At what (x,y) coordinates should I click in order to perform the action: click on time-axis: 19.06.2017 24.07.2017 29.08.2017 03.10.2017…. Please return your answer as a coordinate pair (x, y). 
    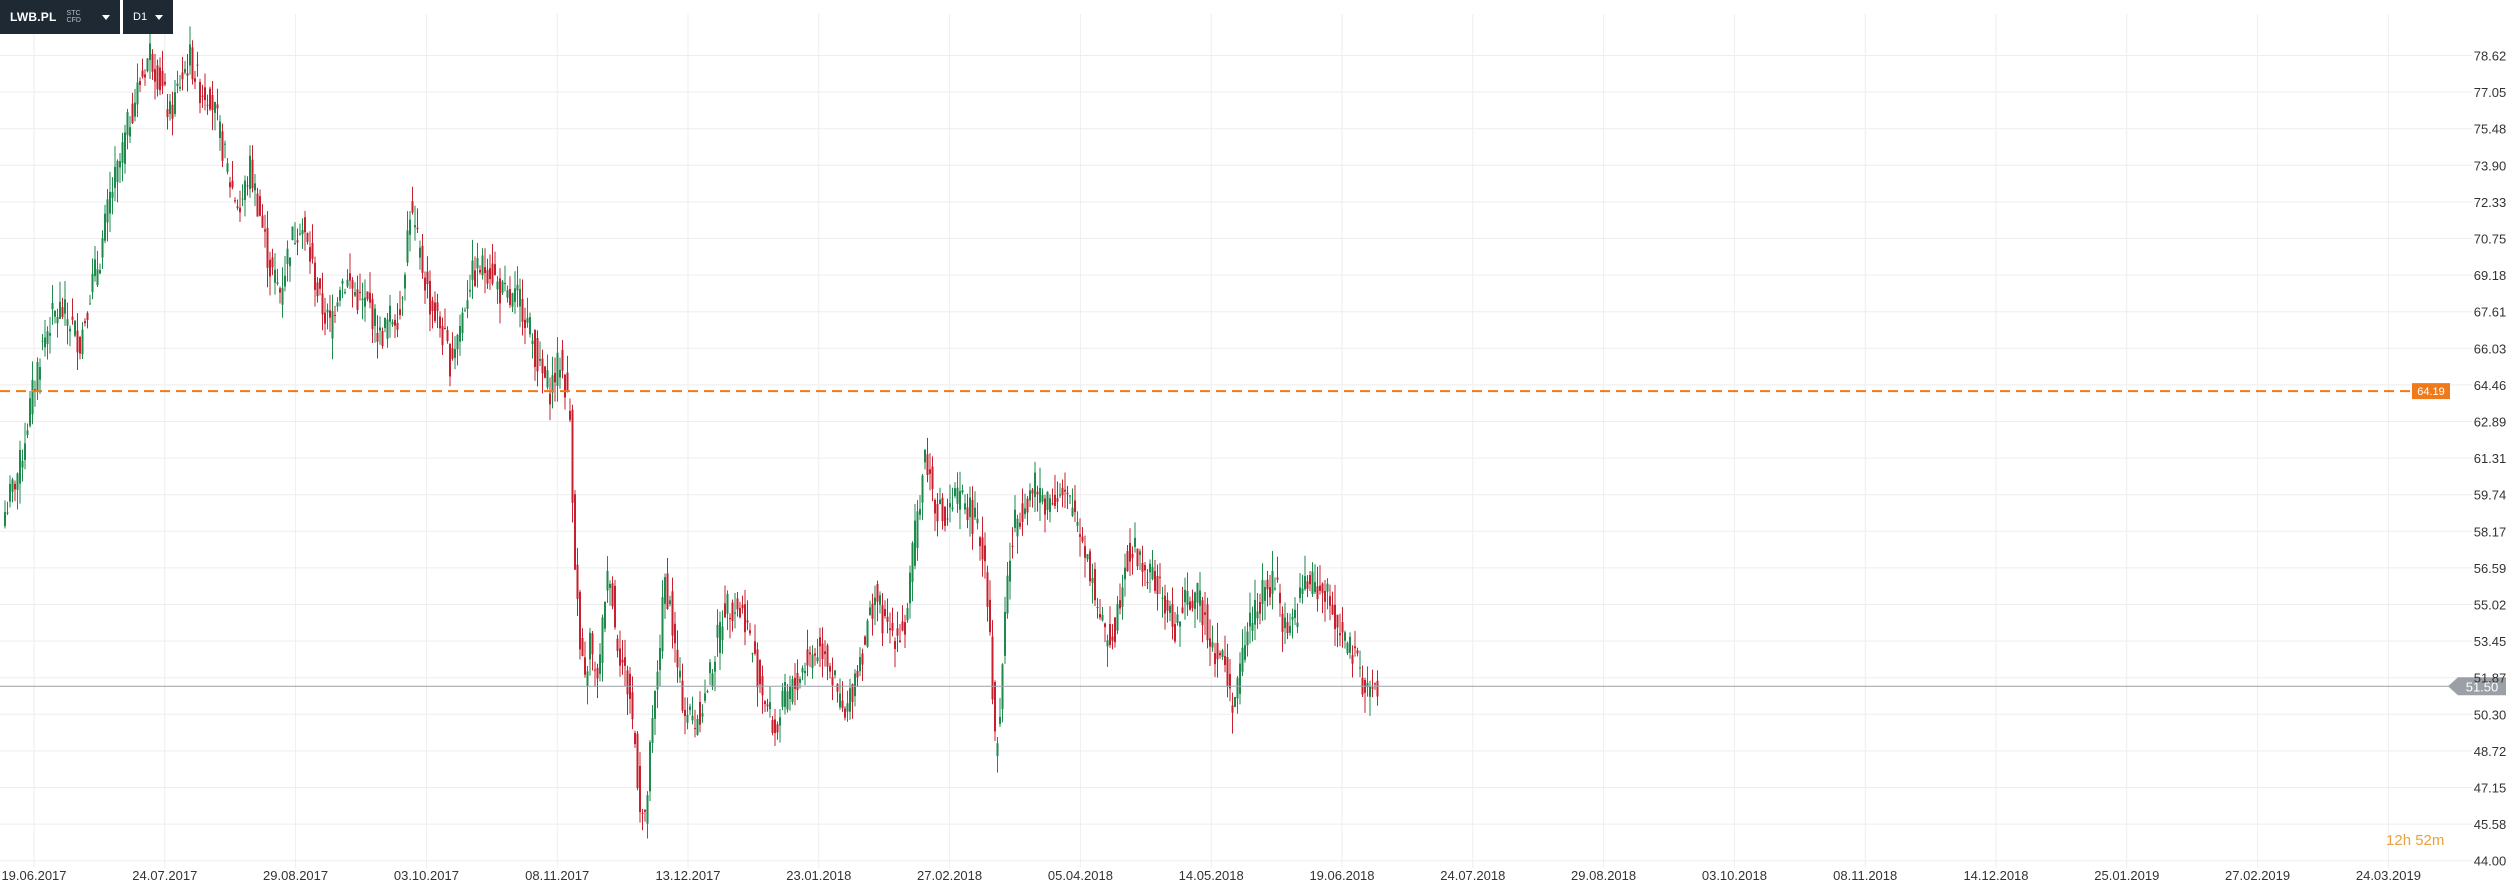
    Looking at the image, I should click on (1210, 875).